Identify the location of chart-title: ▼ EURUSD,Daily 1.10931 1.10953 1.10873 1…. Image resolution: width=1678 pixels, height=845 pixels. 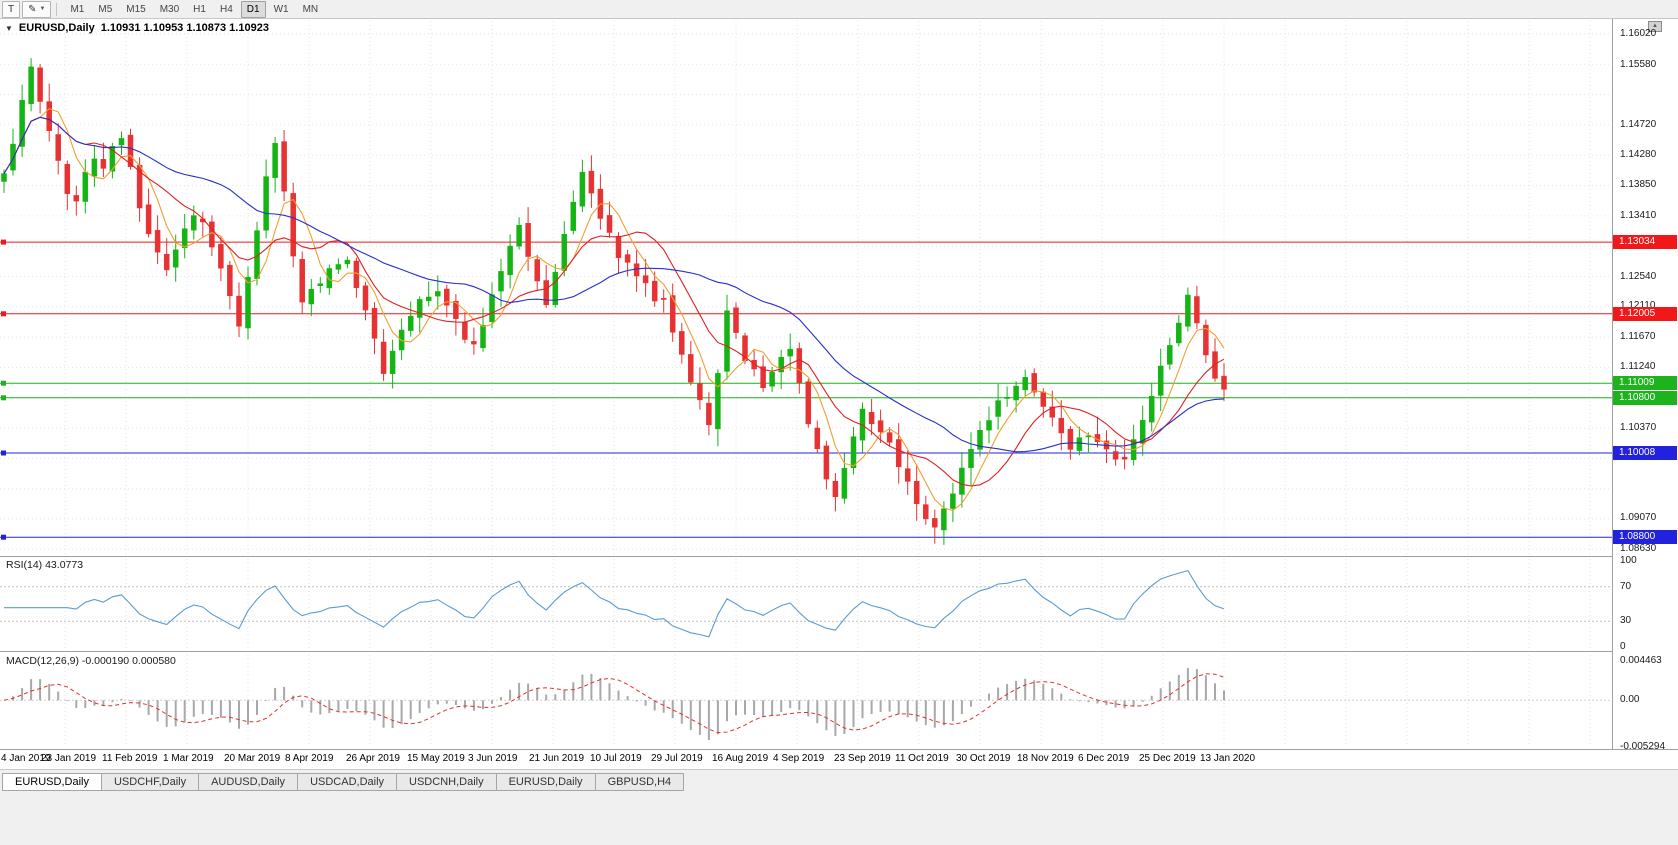
(137, 28).